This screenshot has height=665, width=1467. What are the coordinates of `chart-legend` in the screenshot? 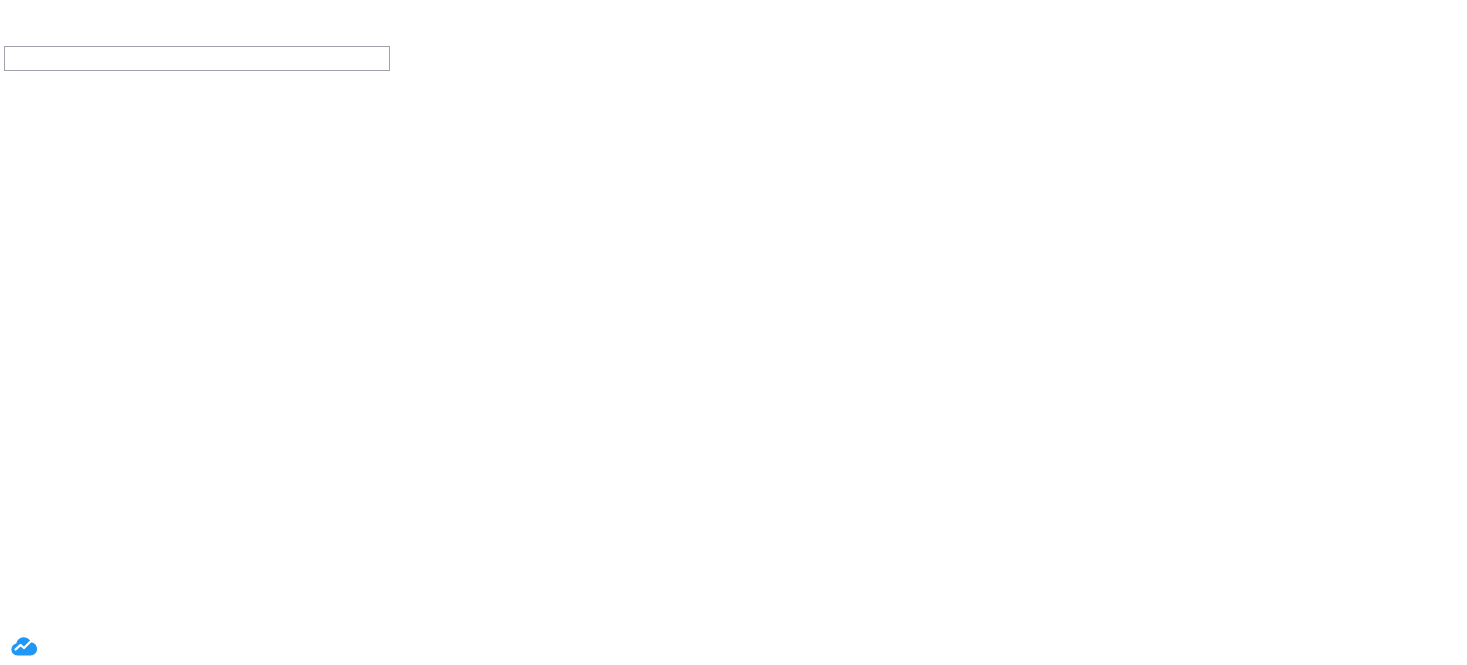 It's located at (197, 58).